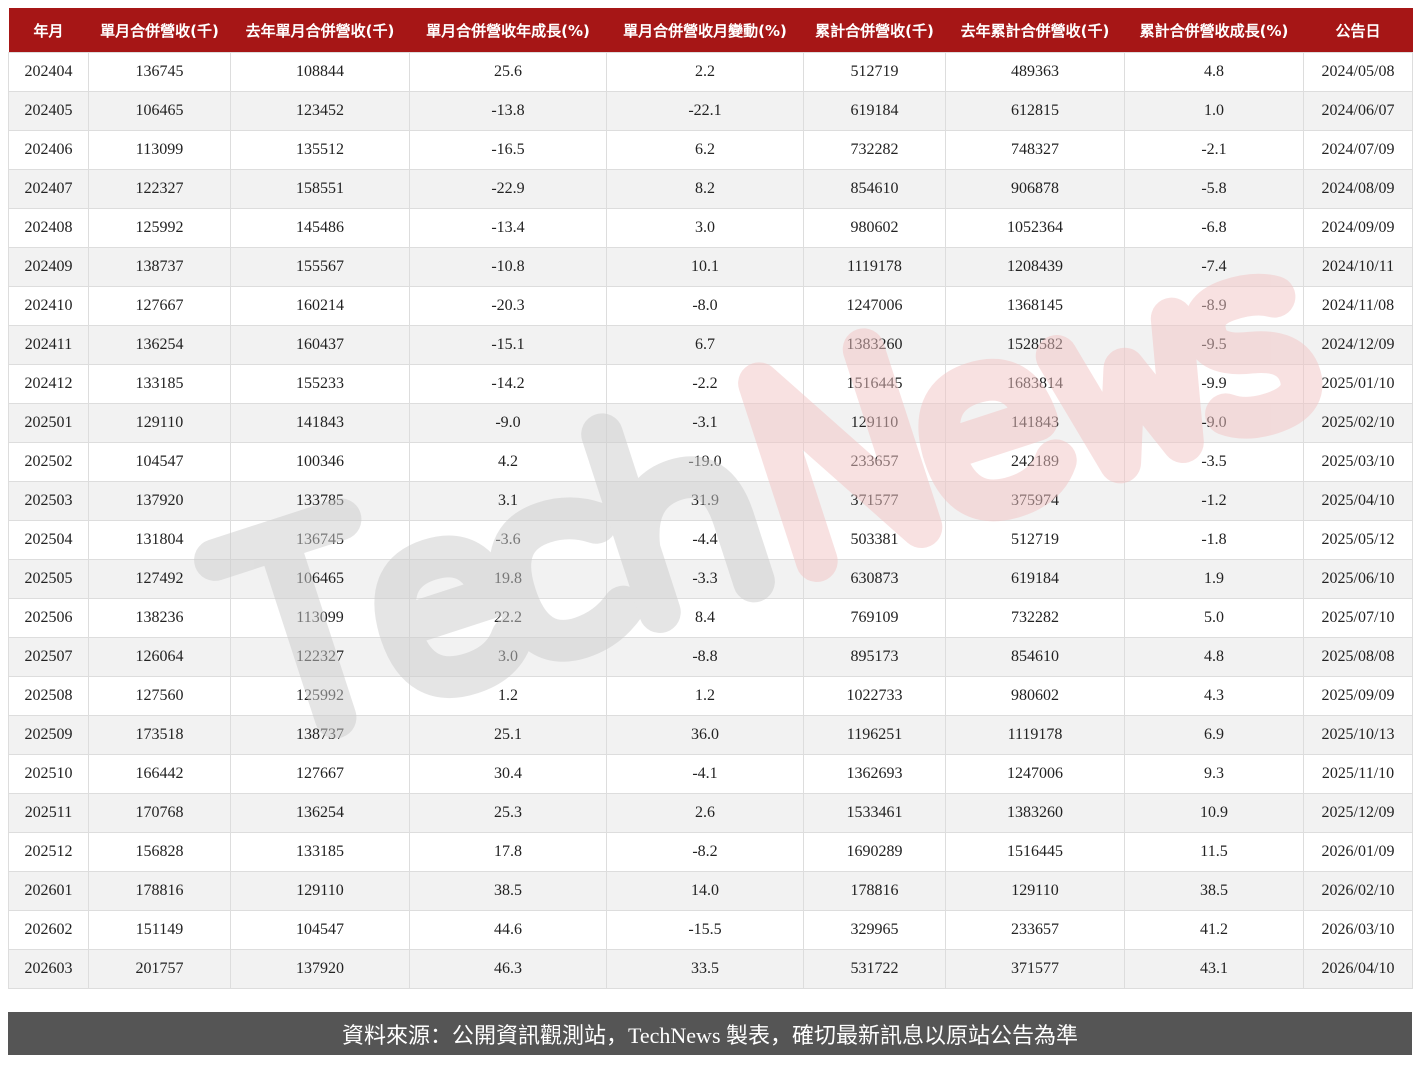  I want to click on table-cell: 202501, so click(48, 423).